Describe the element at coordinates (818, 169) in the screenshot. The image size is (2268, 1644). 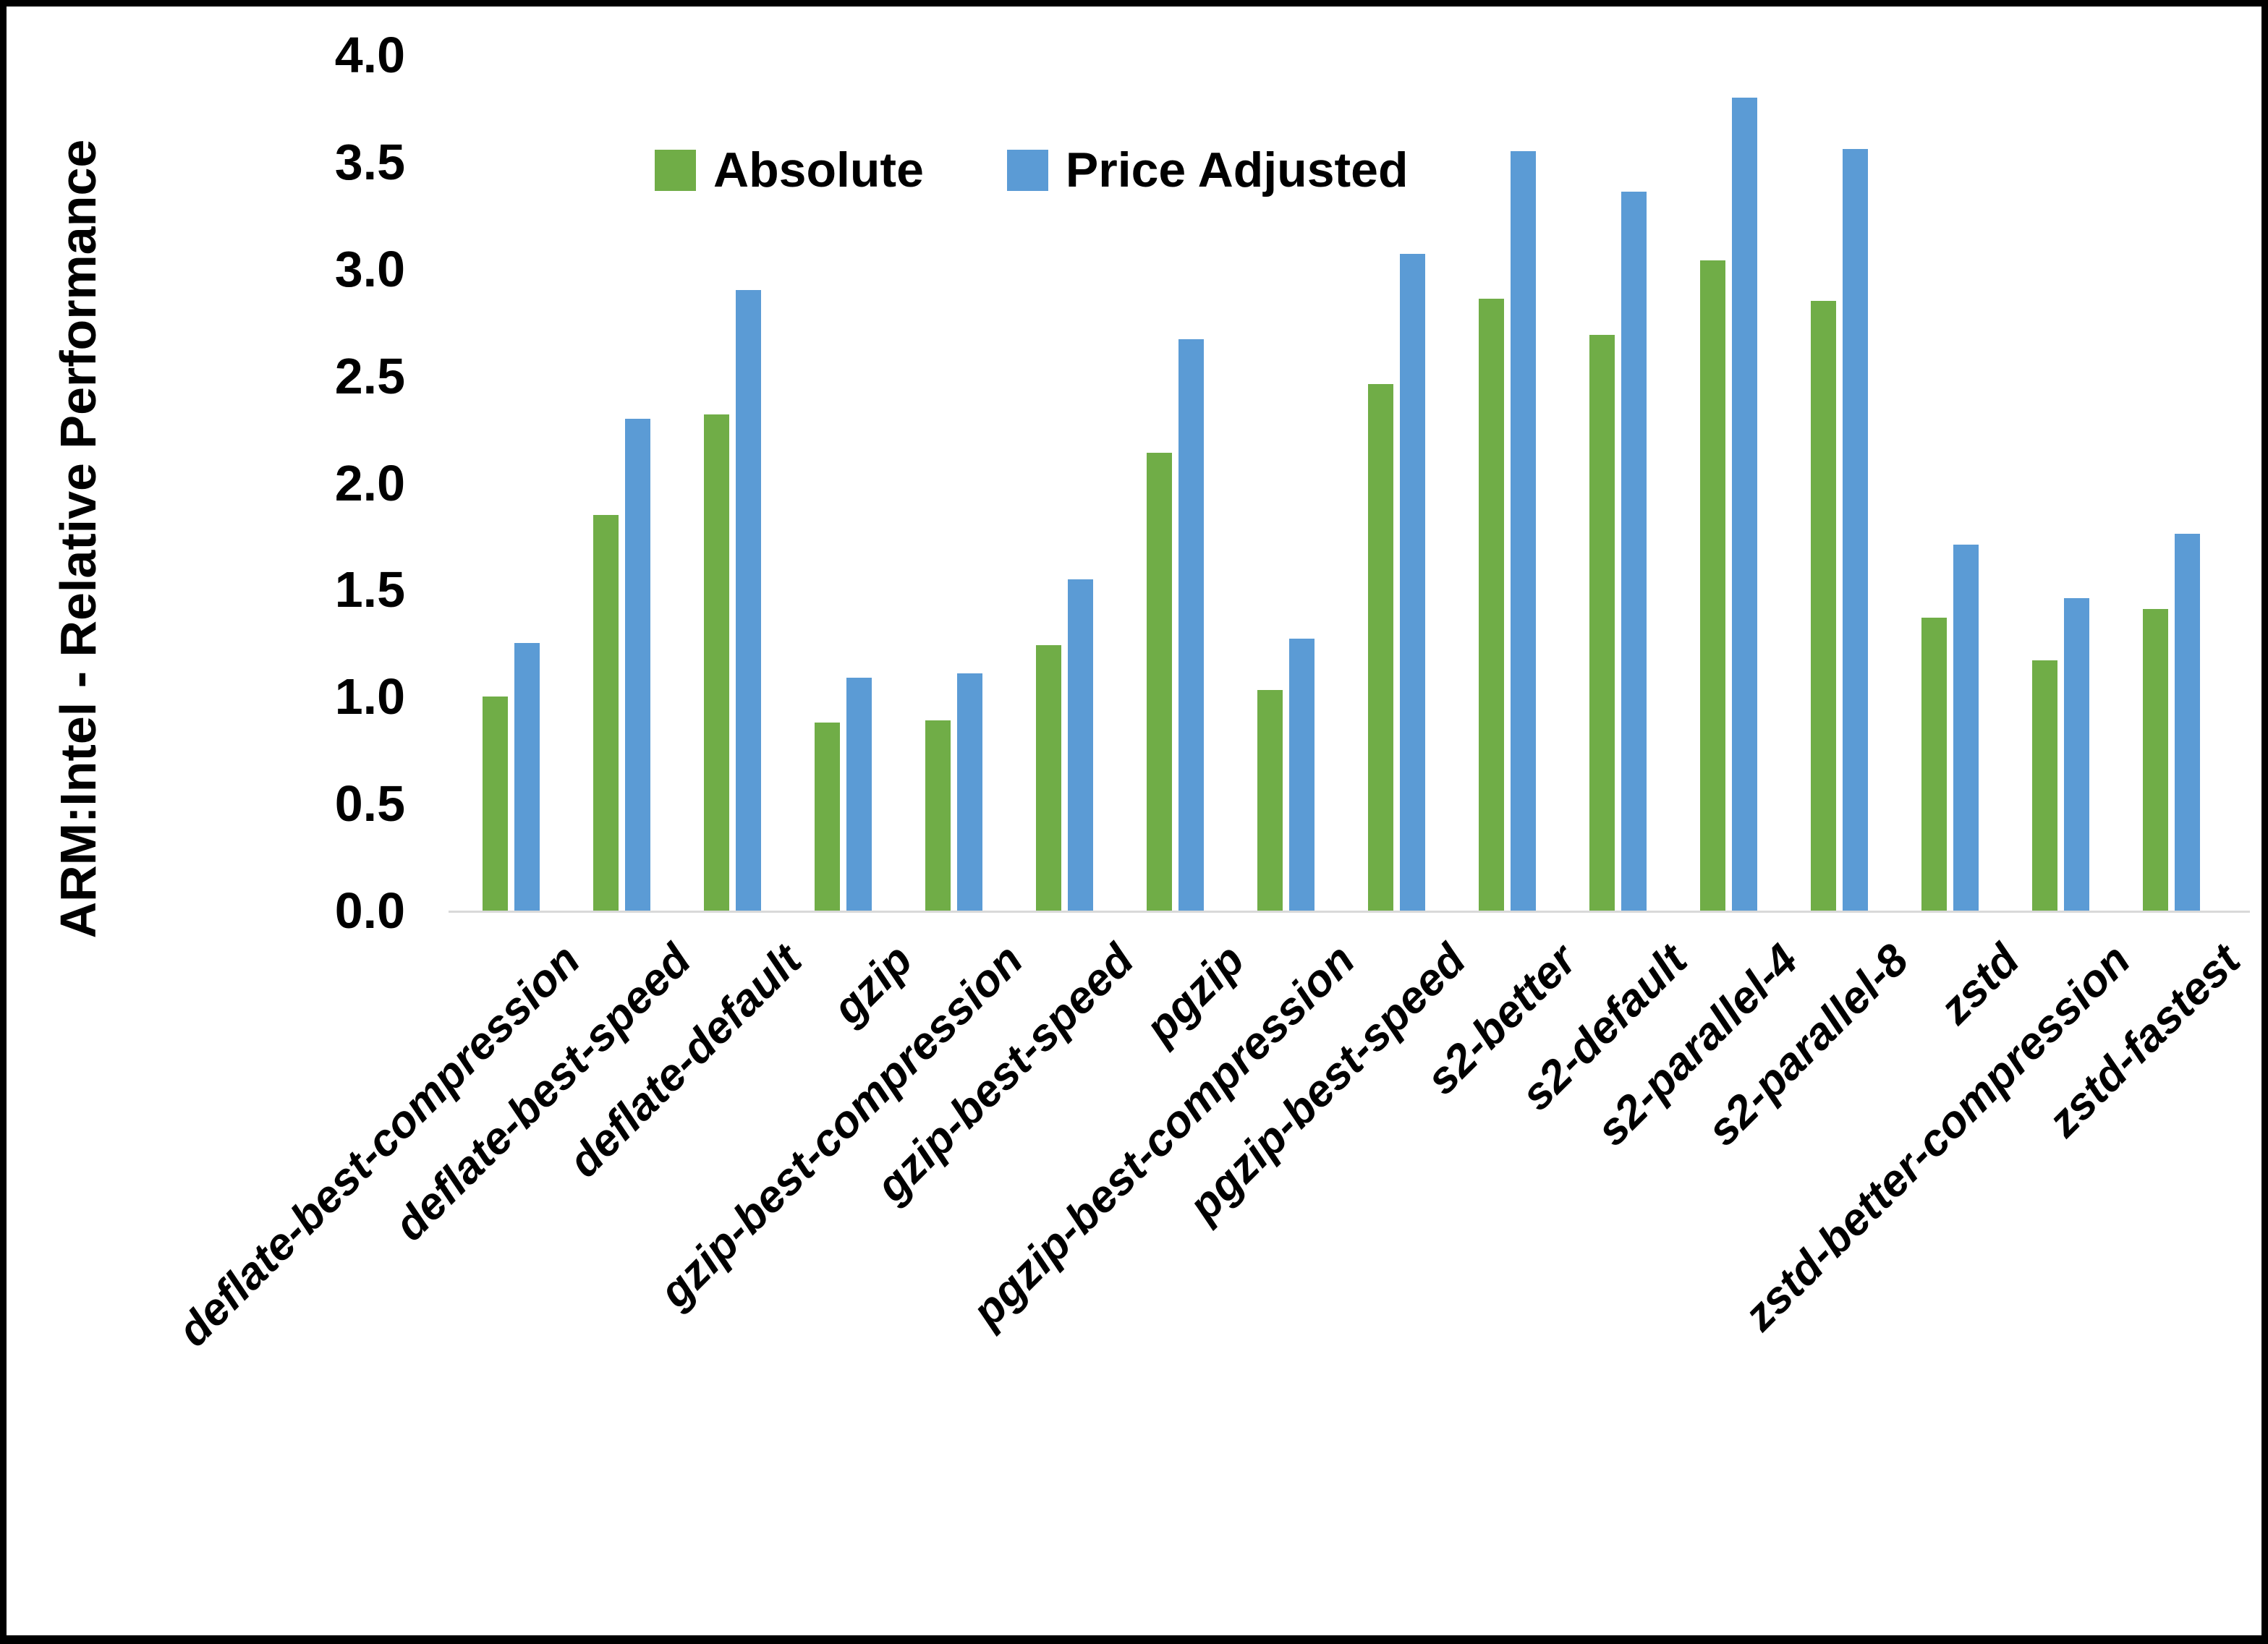
I see `legend-label-absolute: Absolute` at that location.